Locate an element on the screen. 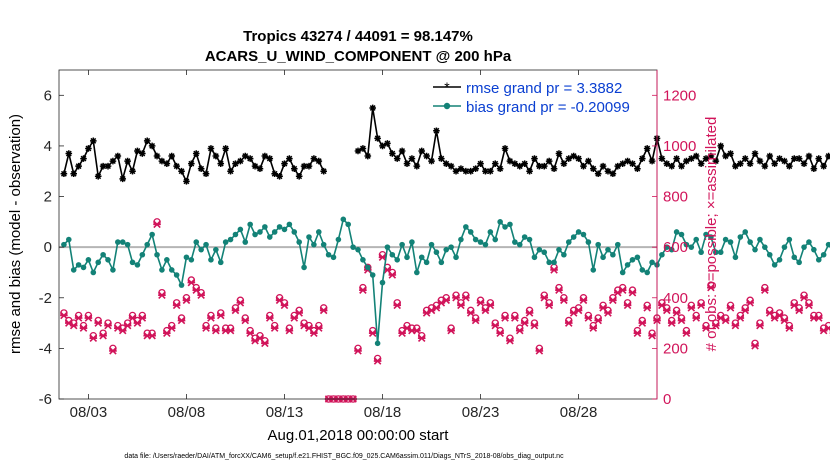 This screenshot has height=470, width=830. y-axis-right: 0 200 400 600 800 1000 1200 is located at coordinates (674, 239).